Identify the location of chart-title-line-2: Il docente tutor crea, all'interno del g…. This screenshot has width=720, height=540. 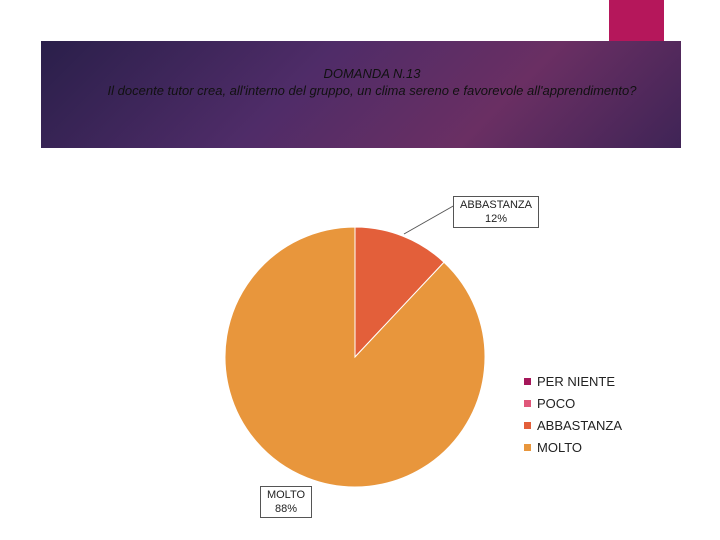
(372, 90).